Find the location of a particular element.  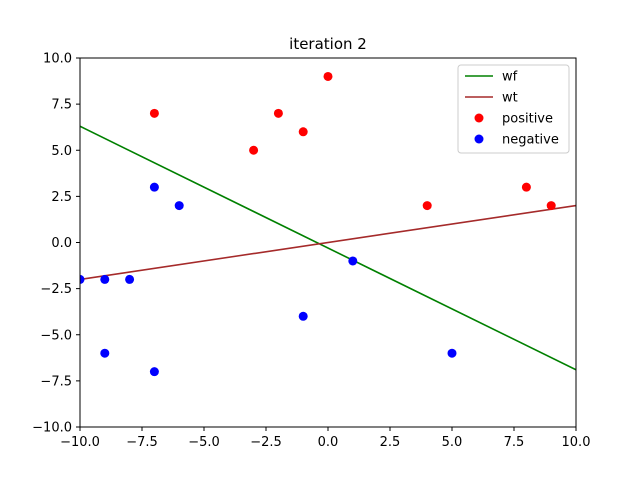

y-tick-label: 2.5 is located at coordinates (61, 197).